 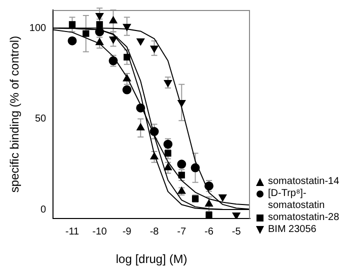 I want to click on x-tick-label: -7, so click(x=182, y=232).